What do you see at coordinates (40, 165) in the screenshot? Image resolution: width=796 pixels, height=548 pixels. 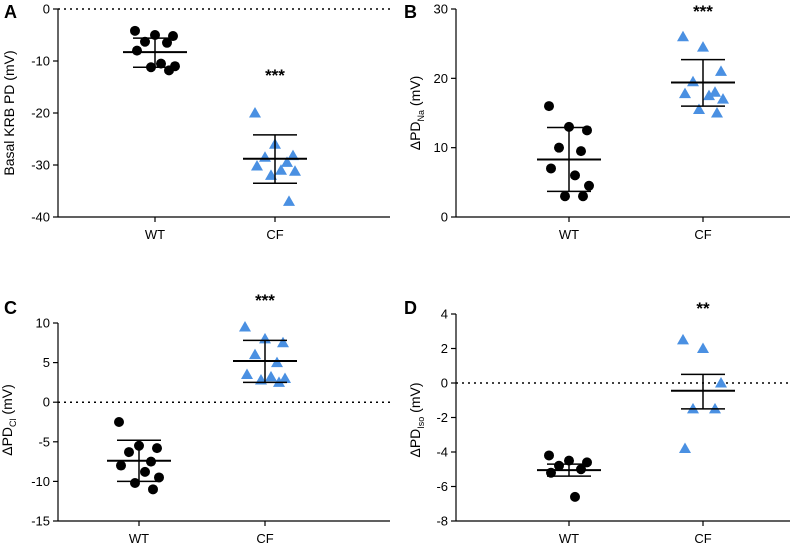 I see `y-tick-label: -30` at bounding box center [40, 165].